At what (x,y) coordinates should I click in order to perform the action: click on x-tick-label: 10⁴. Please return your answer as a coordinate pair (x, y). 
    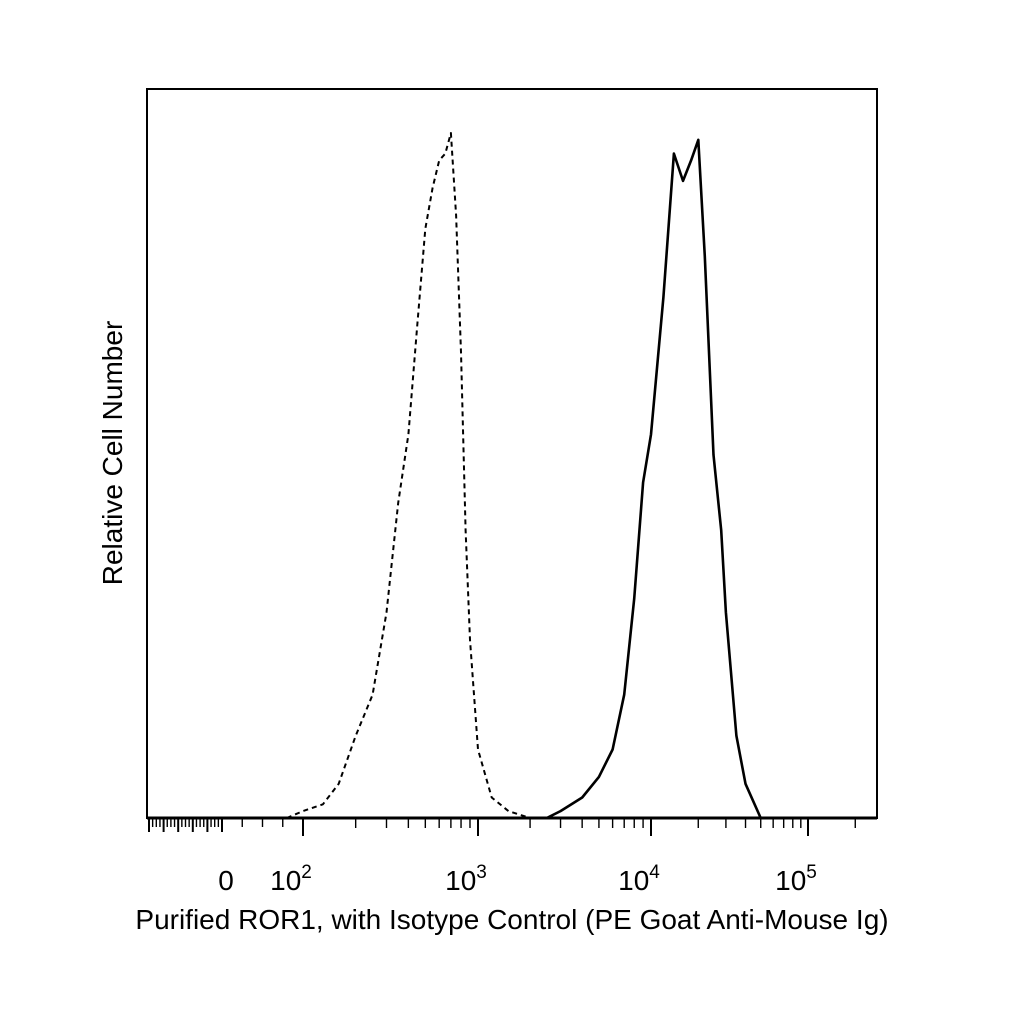
    Looking at the image, I should click on (639, 879).